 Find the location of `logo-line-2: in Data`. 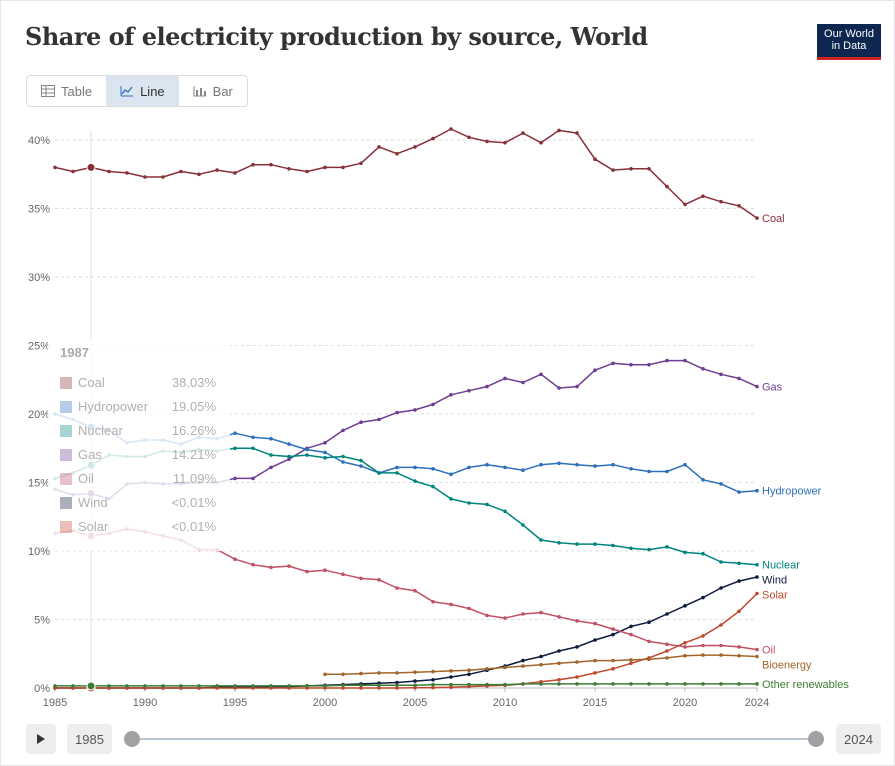

logo-line-2: in Data is located at coordinates (849, 46).